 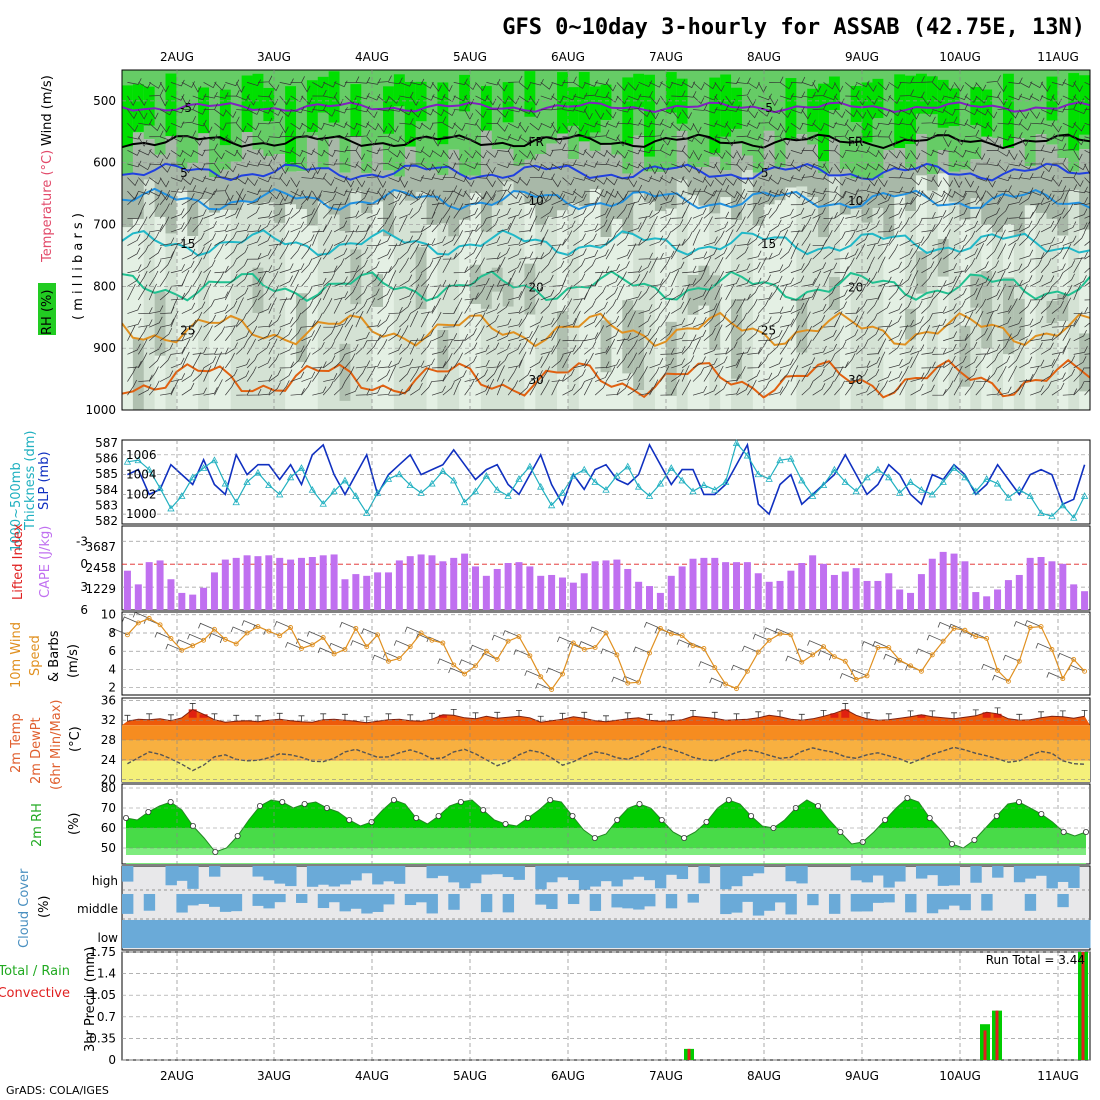 I want to click on bottom-date-label: 6AUG, so click(x=568, y=1076).